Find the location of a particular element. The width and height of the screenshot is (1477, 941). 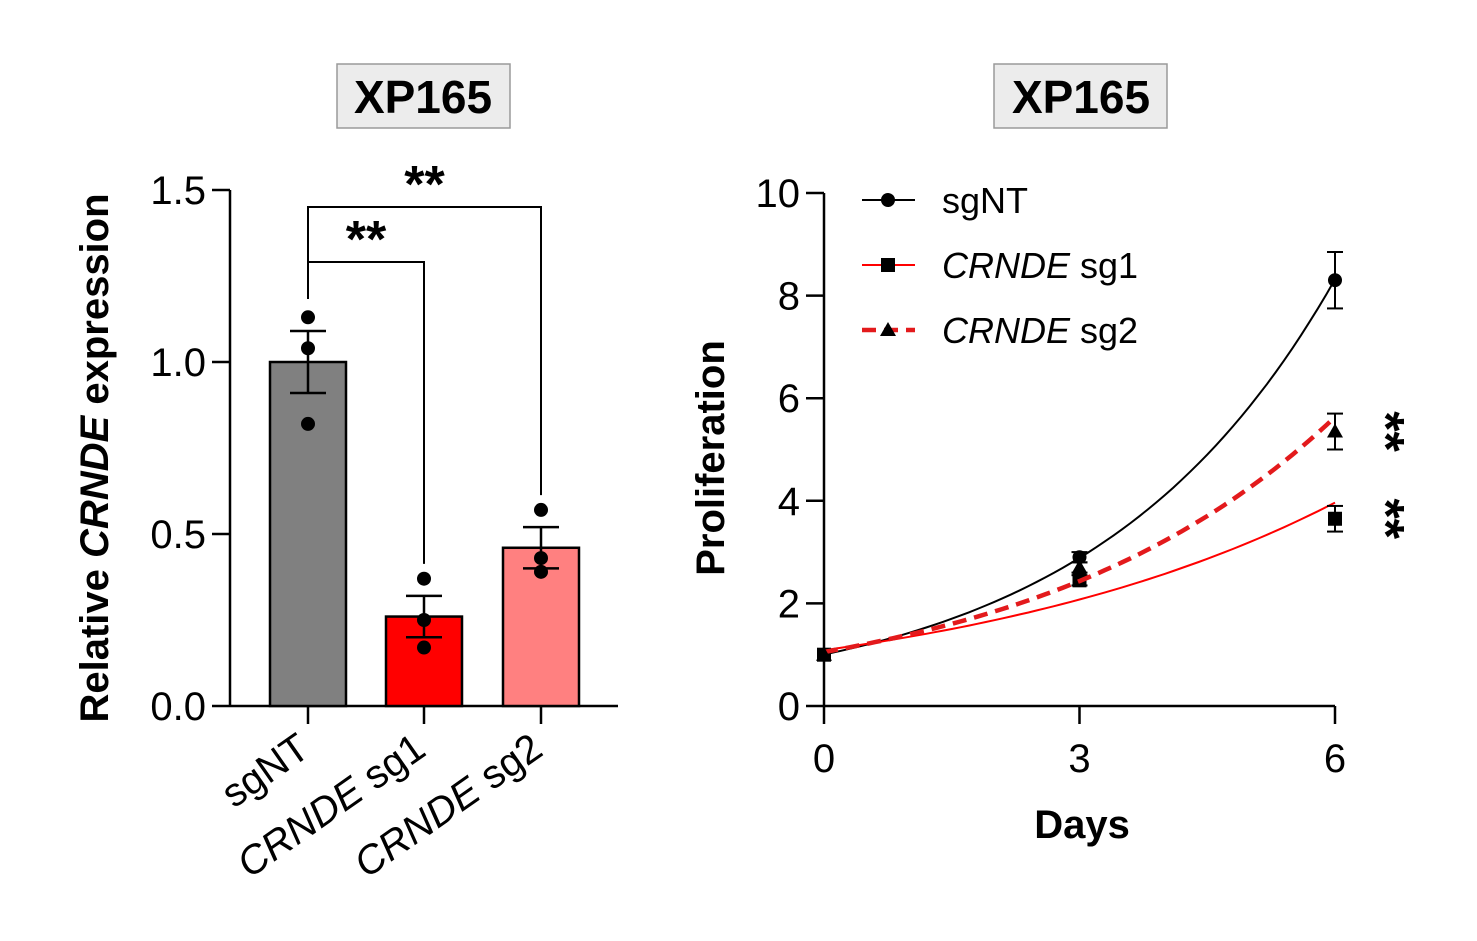

legend-plain: sgNT is located at coordinates (985, 200).